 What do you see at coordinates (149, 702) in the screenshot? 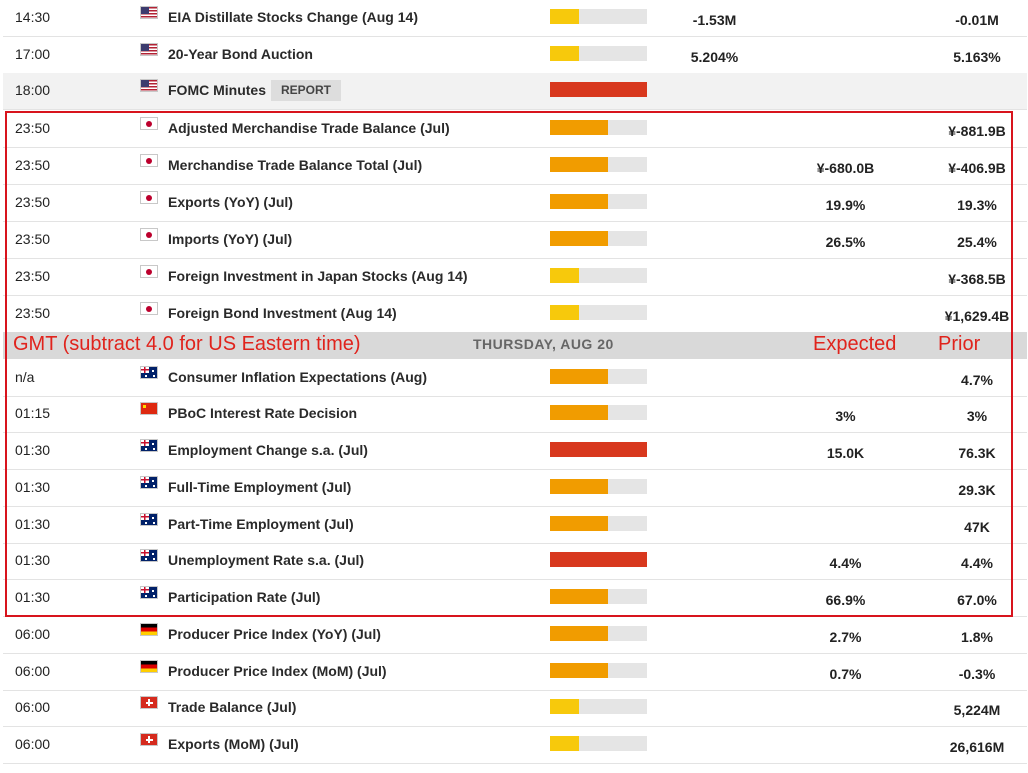
I see `ch-flag-icon` at bounding box center [149, 702].